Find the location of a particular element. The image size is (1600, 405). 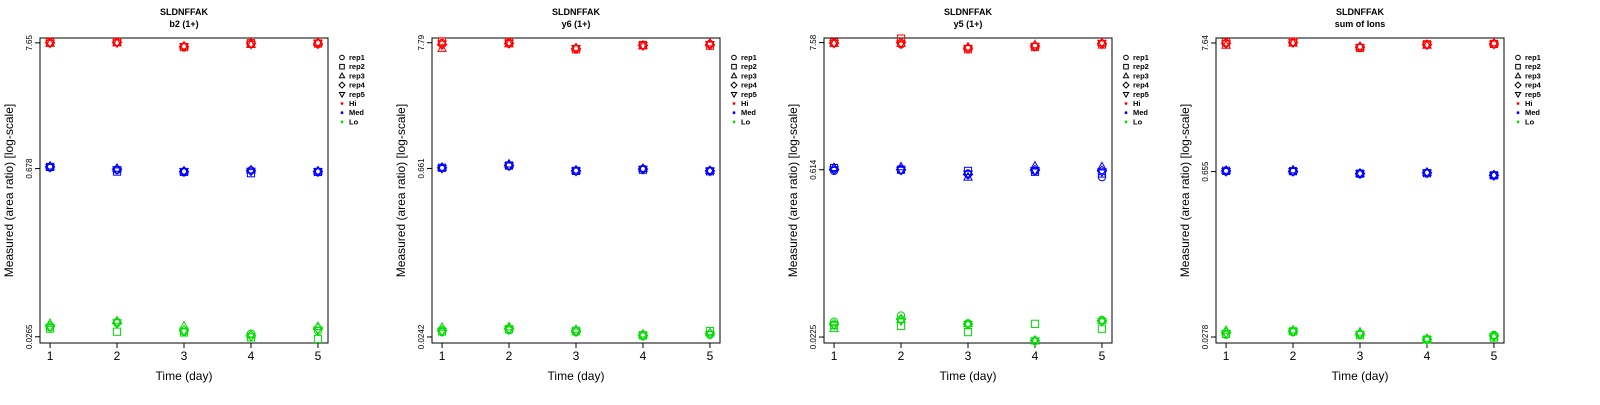

series-lo-rep5 is located at coordinates (1360, 337).